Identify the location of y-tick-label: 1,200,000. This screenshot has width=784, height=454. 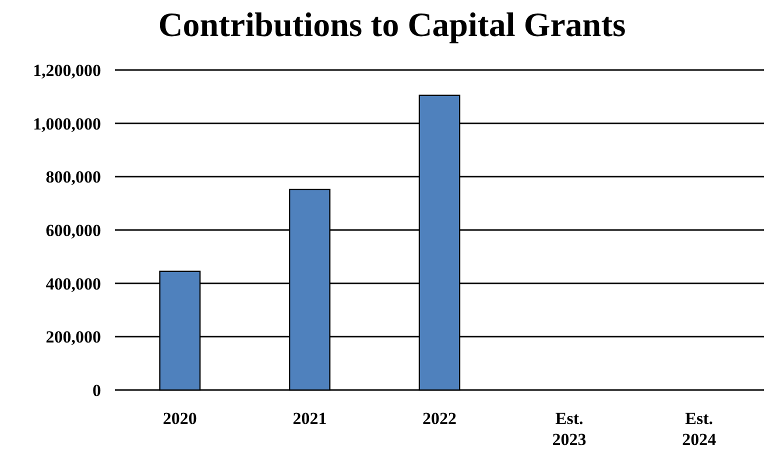
(67, 70).